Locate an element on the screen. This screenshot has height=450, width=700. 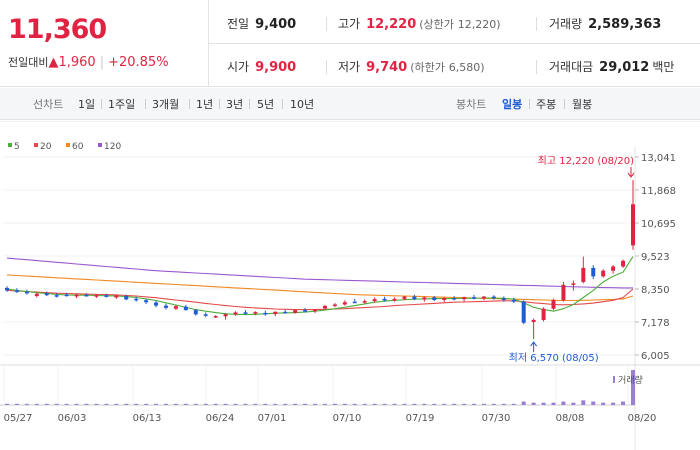
tab-1d: 1일 is located at coordinates (87, 104).